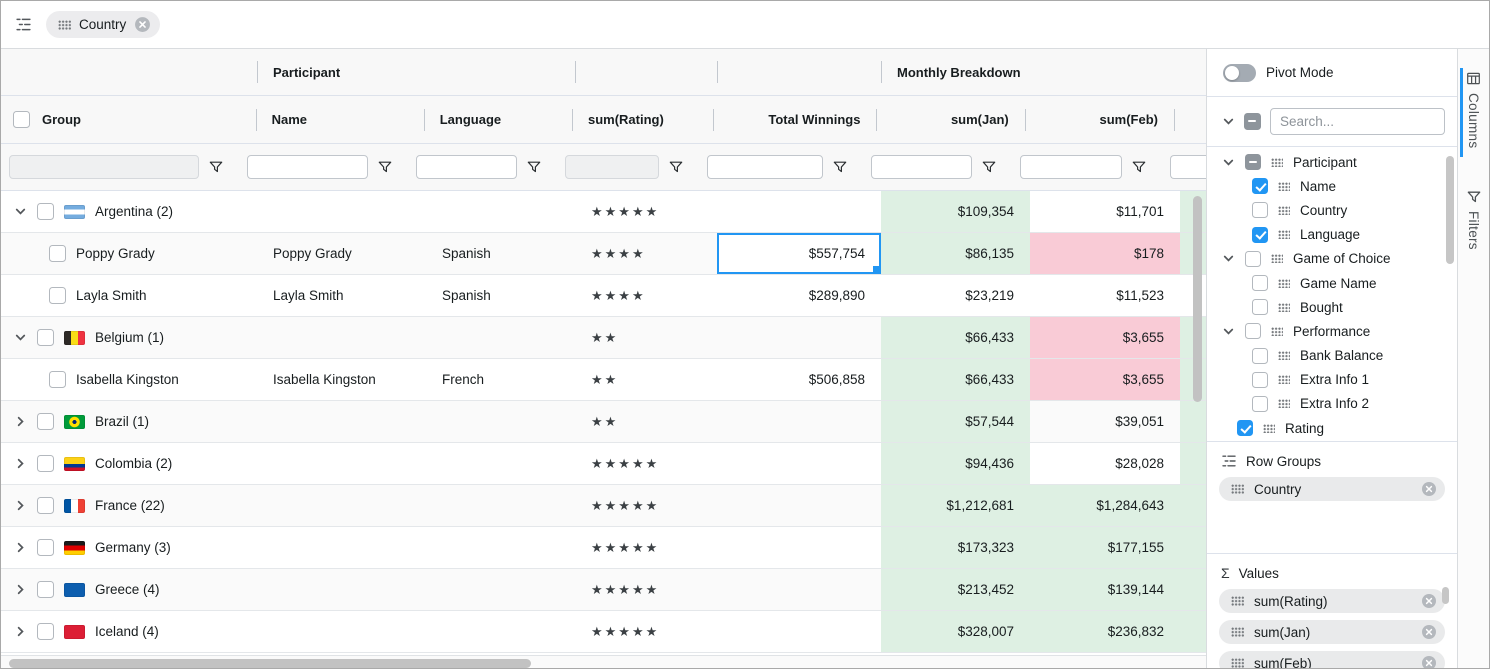 Image resolution: width=1490 pixels, height=669 pixels. I want to click on tree-scrollbar, so click(1450, 210).